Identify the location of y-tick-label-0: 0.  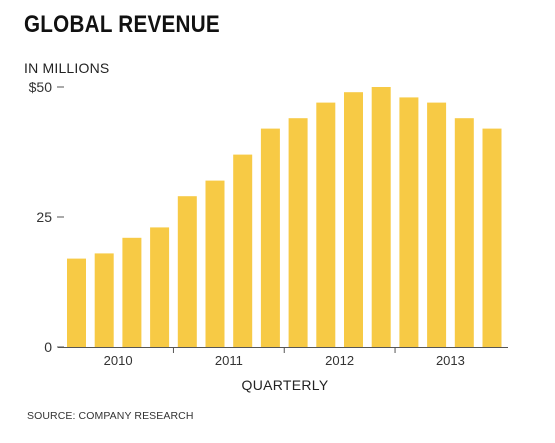
(48, 347).